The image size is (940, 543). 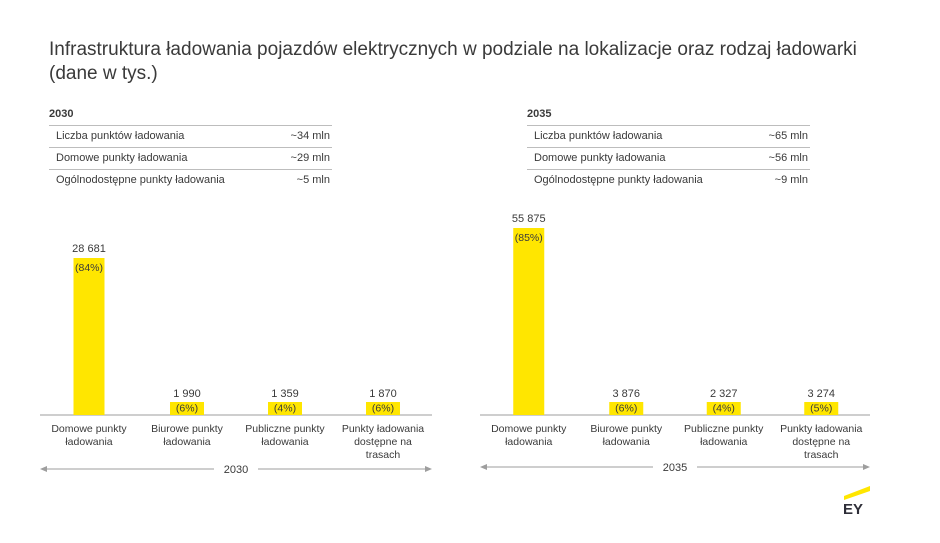 What do you see at coordinates (853, 508) in the screenshot?
I see `logo-text: EY` at bounding box center [853, 508].